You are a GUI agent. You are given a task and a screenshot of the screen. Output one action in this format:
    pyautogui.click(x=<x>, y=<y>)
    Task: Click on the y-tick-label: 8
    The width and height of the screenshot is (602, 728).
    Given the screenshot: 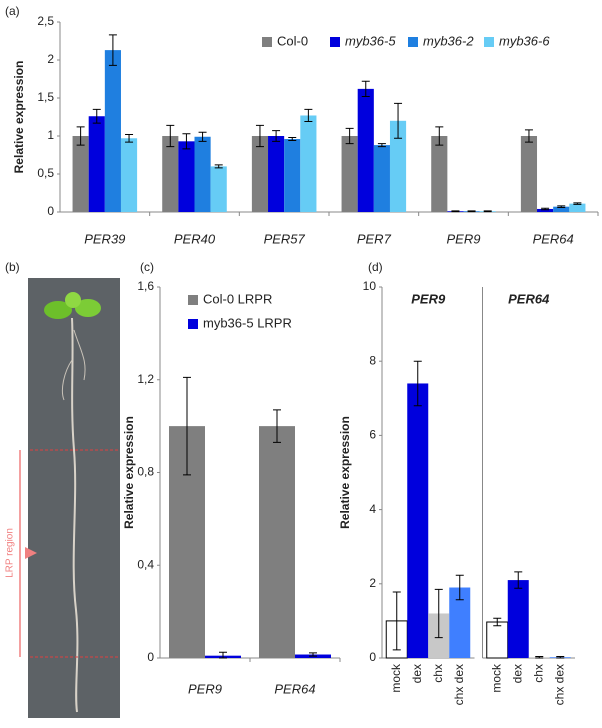 What is the action you would take?
    pyautogui.click(x=372, y=360)
    